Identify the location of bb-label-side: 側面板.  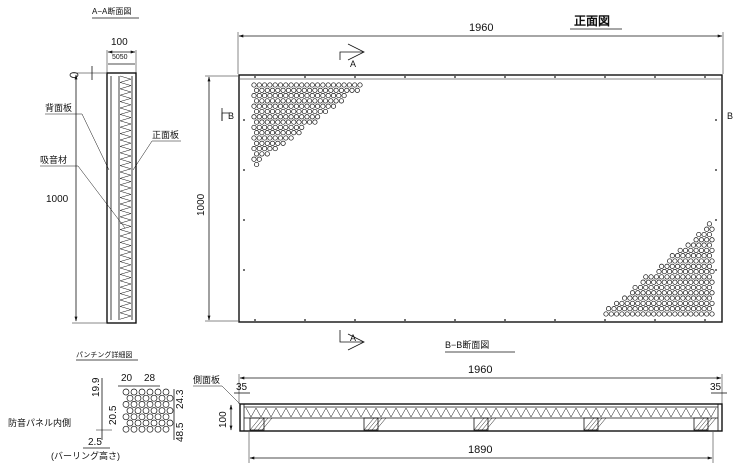
(206, 379).